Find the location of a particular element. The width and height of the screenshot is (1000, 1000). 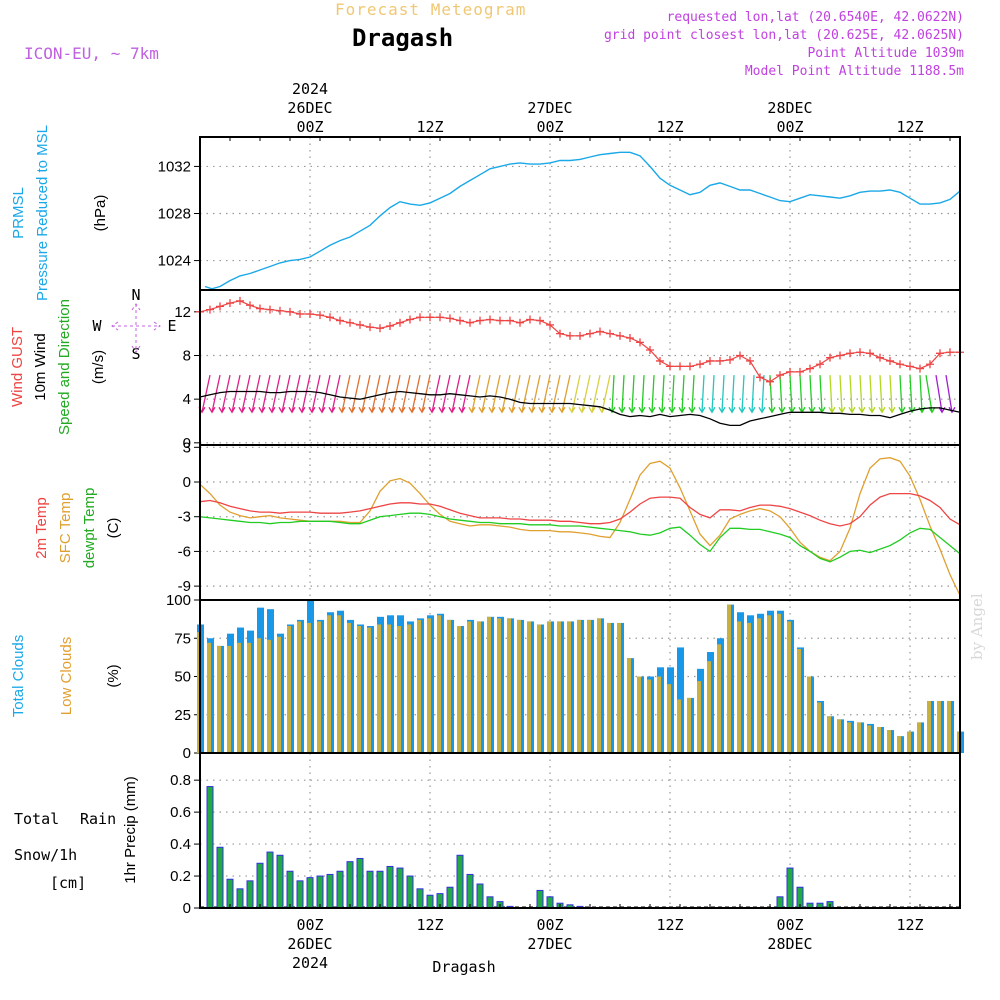

point-altitude: Point Altitude 1039m is located at coordinates (885, 53).